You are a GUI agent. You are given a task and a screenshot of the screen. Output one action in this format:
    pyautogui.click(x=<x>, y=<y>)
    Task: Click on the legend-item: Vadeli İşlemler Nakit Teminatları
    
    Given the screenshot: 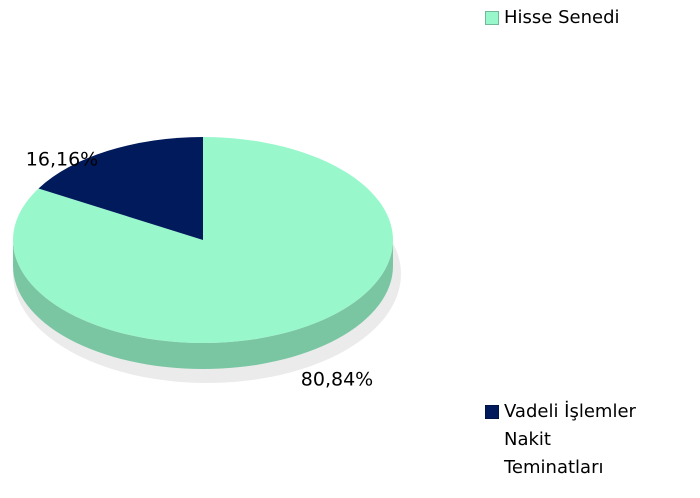 What is the action you would take?
    pyautogui.click(x=590, y=440)
    